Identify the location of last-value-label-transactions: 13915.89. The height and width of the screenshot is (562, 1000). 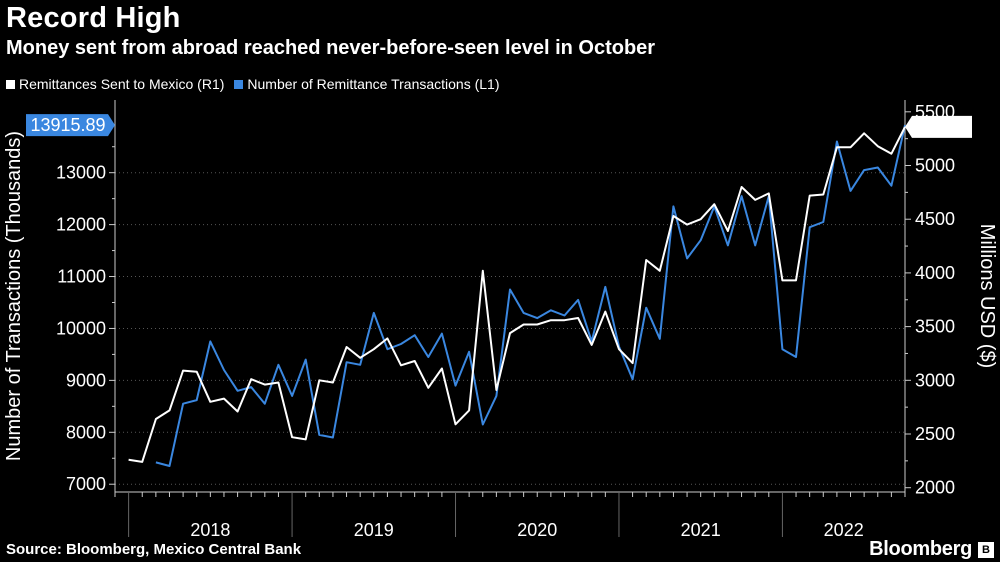
(67, 125).